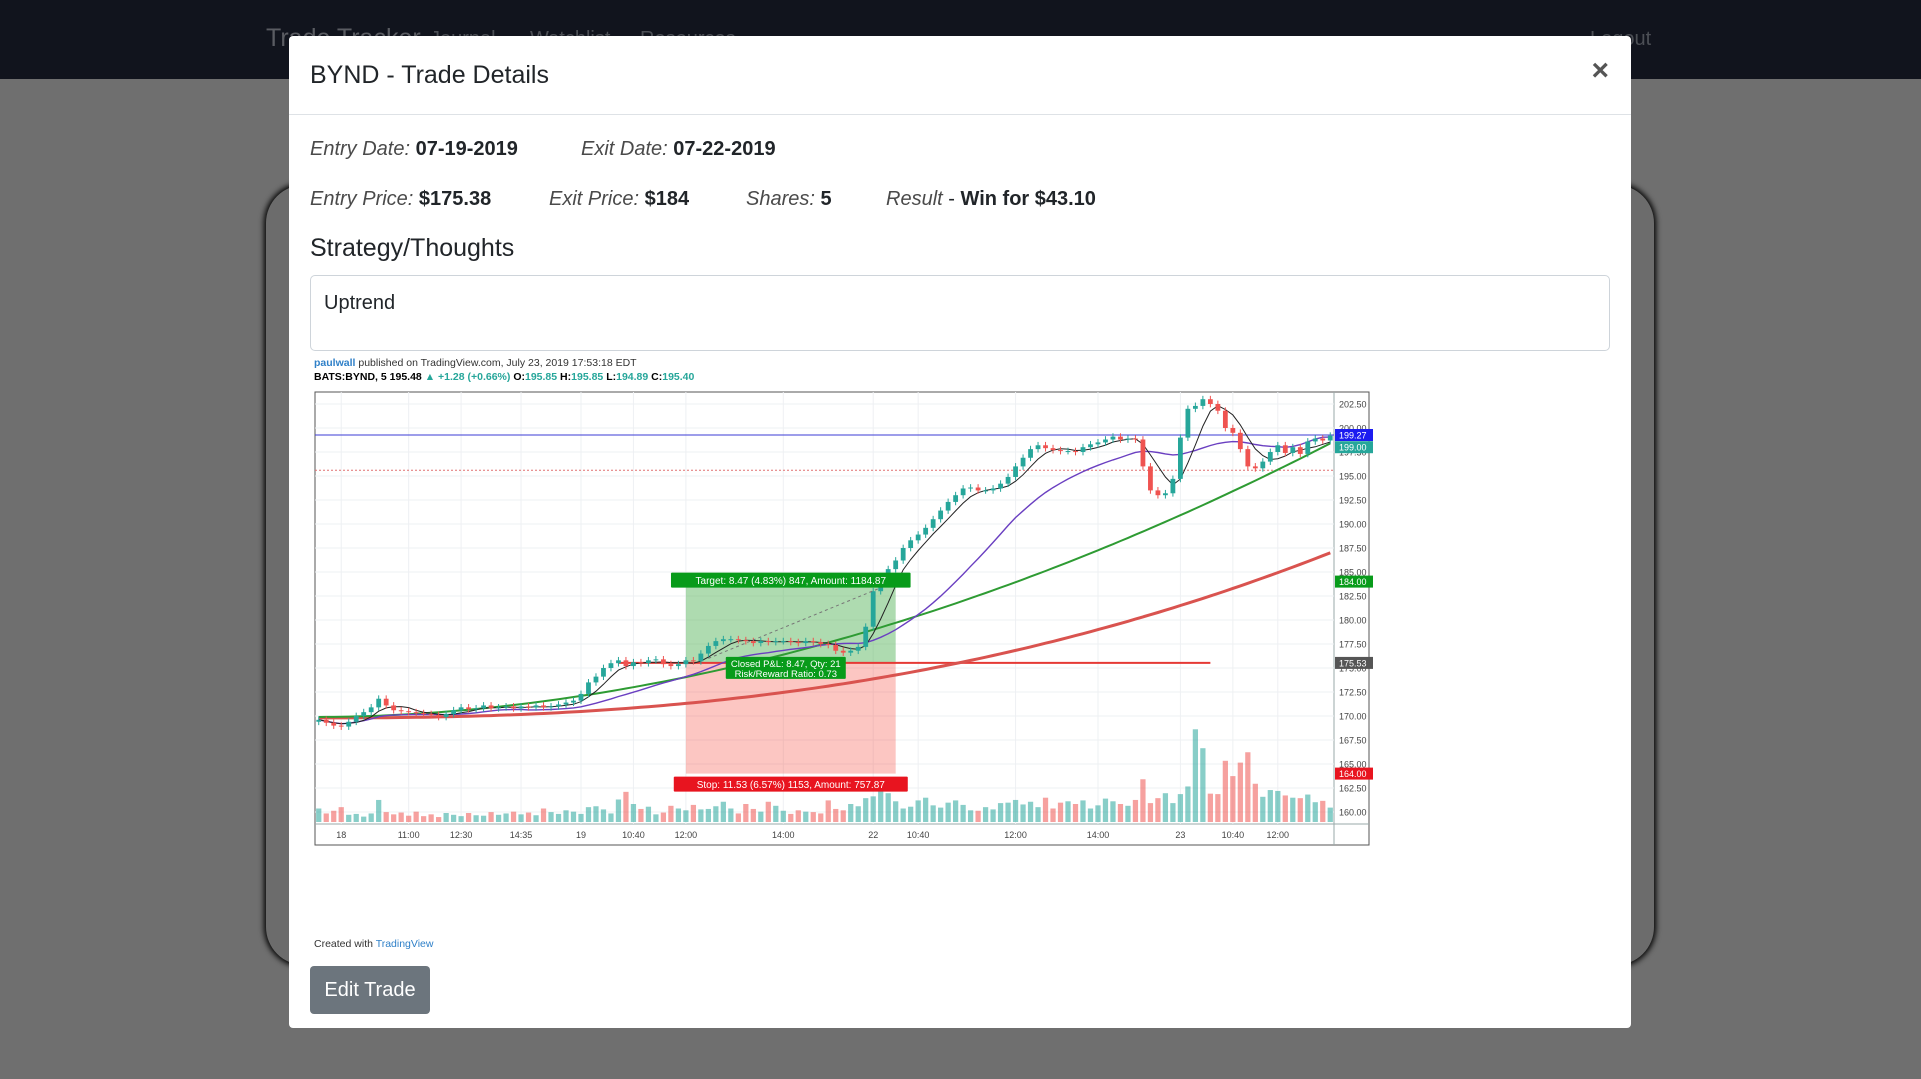 The height and width of the screenshot is (1079, 1921). Describe the element at coordinates (341, 835) in the screenshot. I see `x-tick-label: 18` at that location.